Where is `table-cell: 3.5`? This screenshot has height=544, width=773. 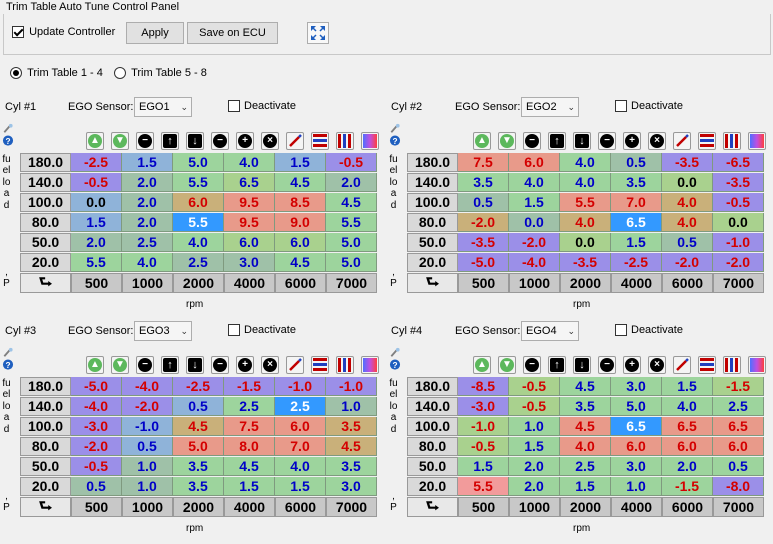 table-cell: 3.5 is located at coordinates (351, 466).